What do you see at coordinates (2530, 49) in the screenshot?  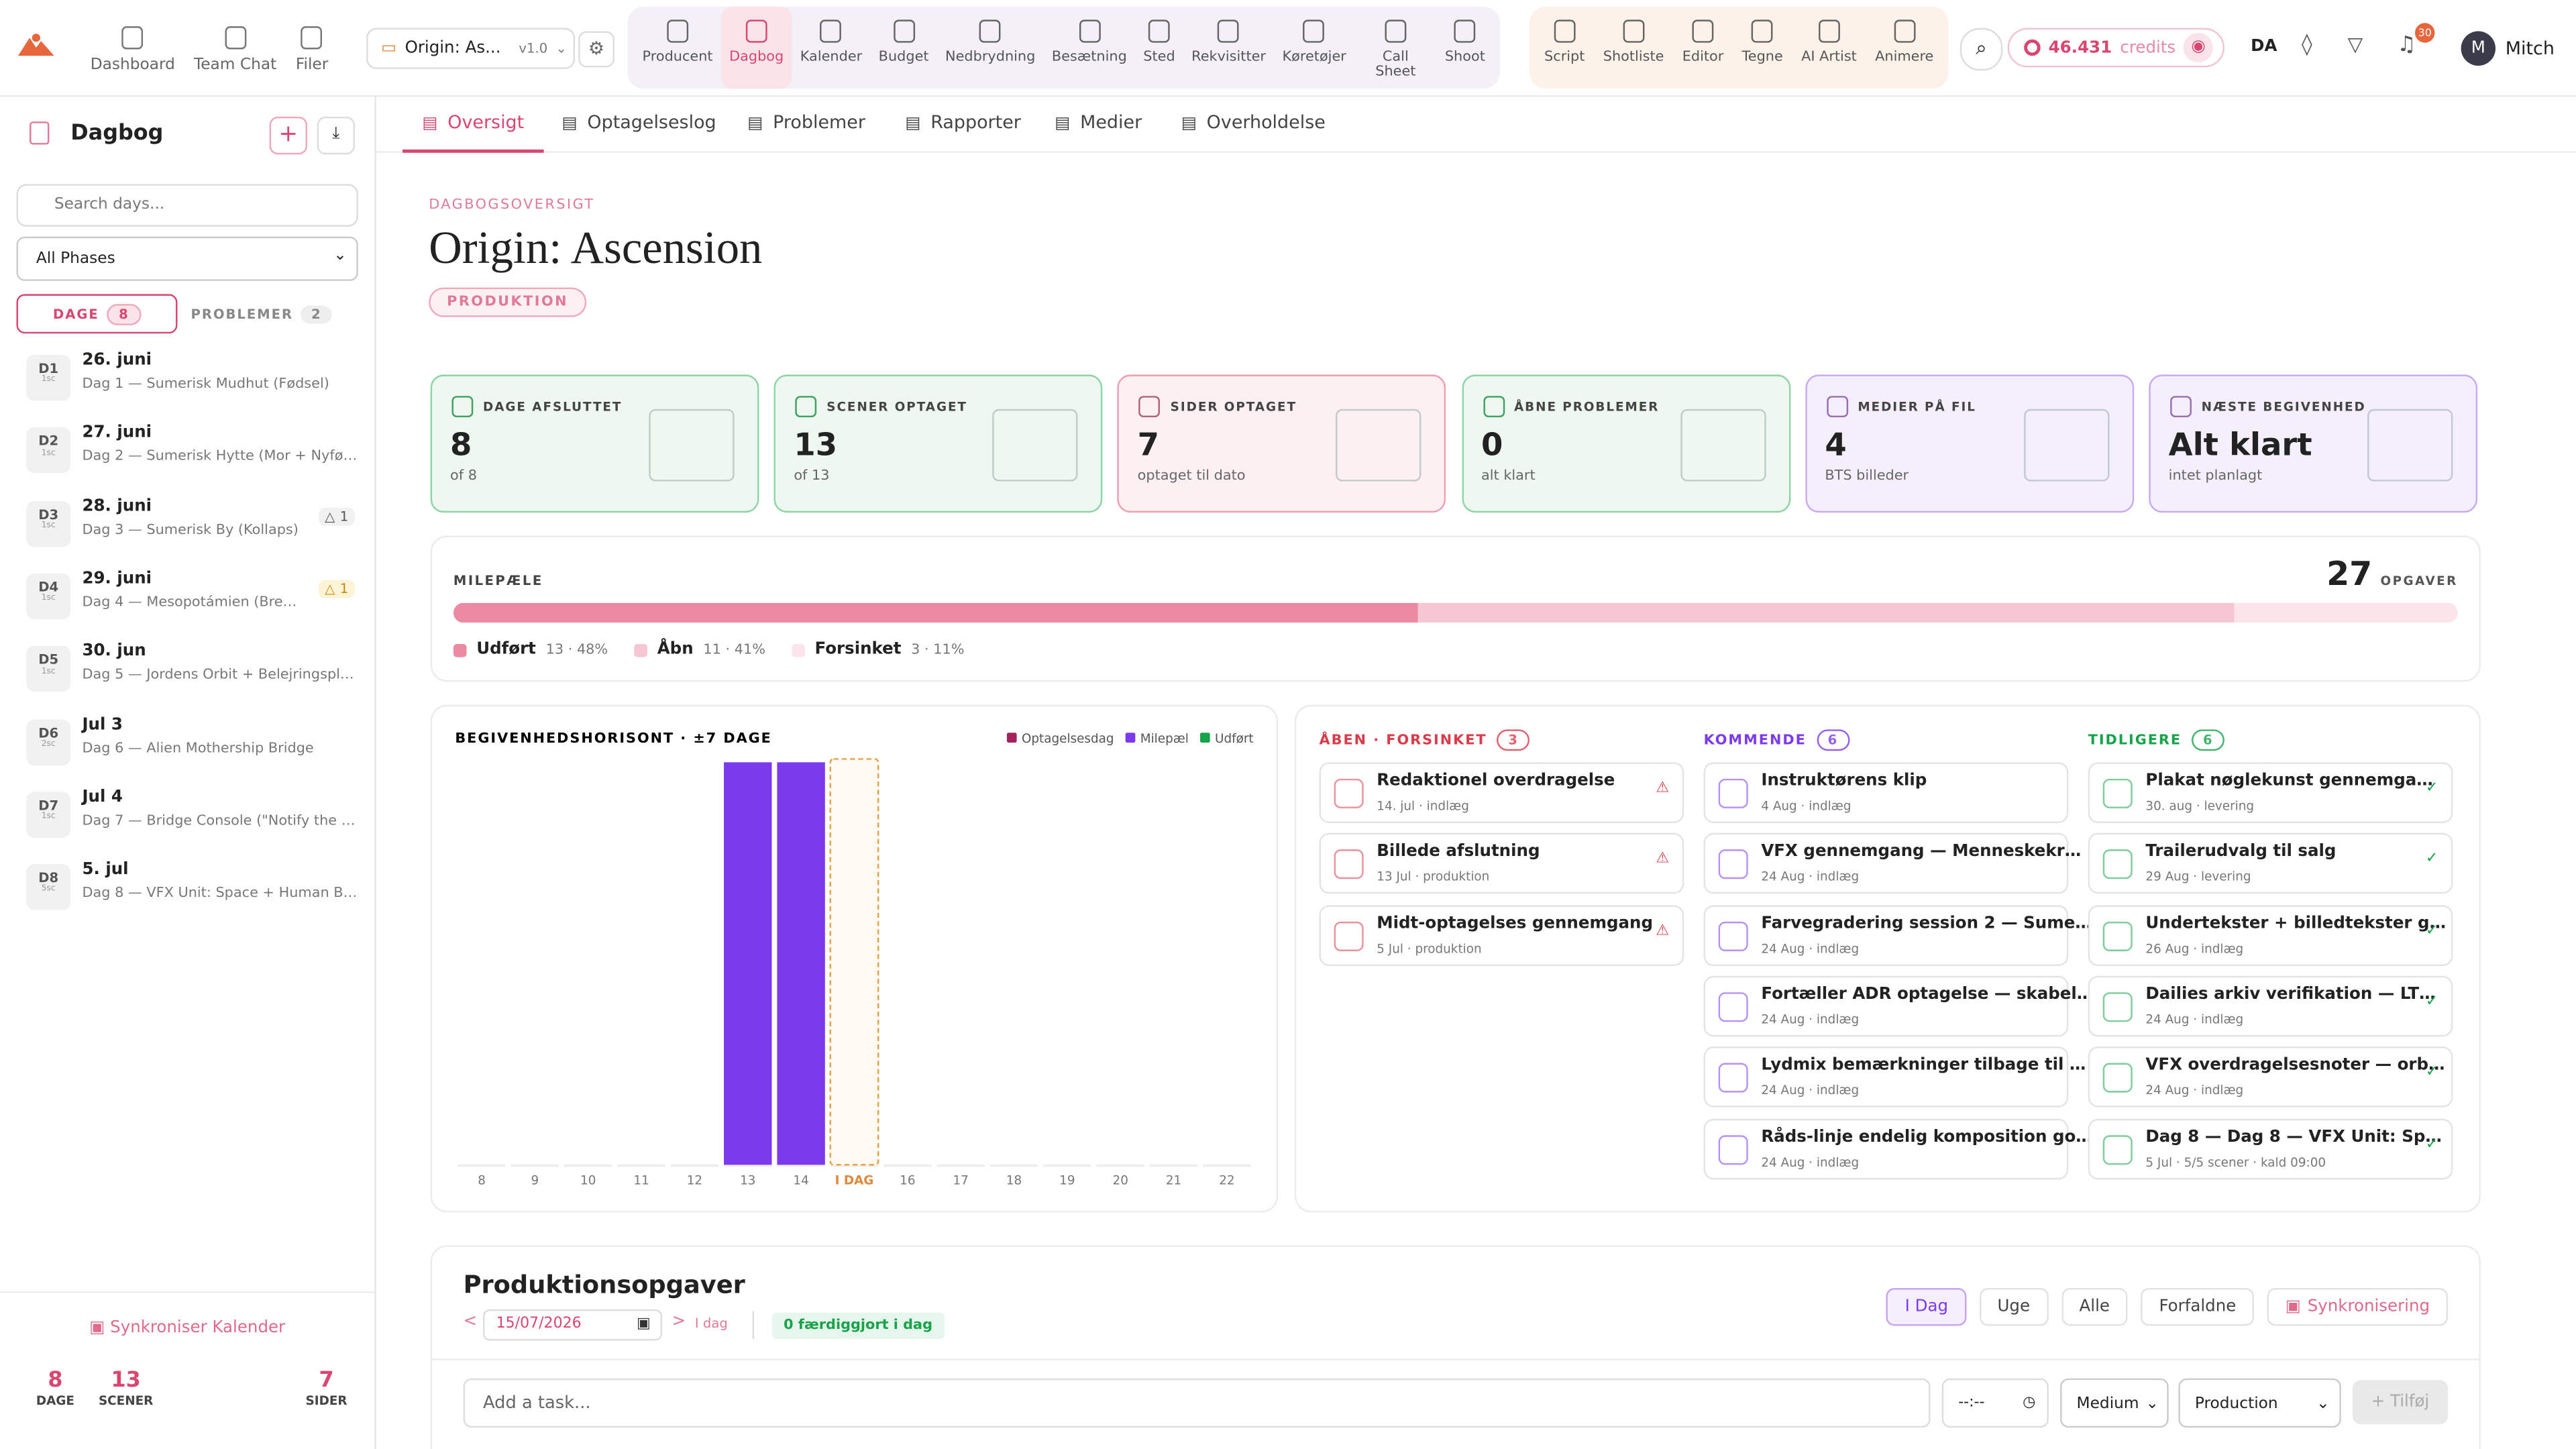 I see `user-name: Mitch` at bounding box center [2530, 49].